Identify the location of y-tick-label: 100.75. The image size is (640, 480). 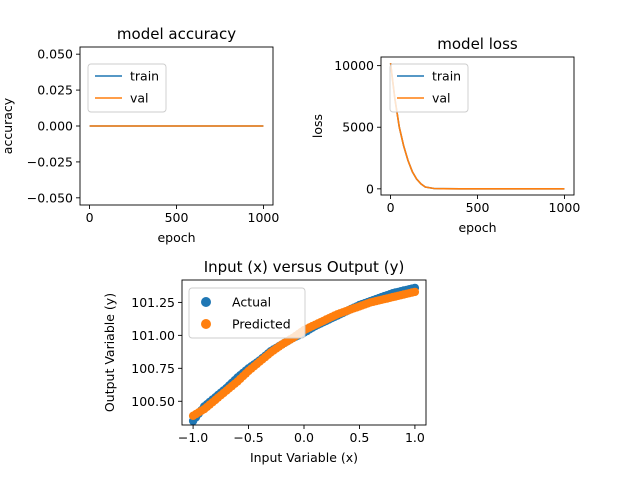
(153, 368).